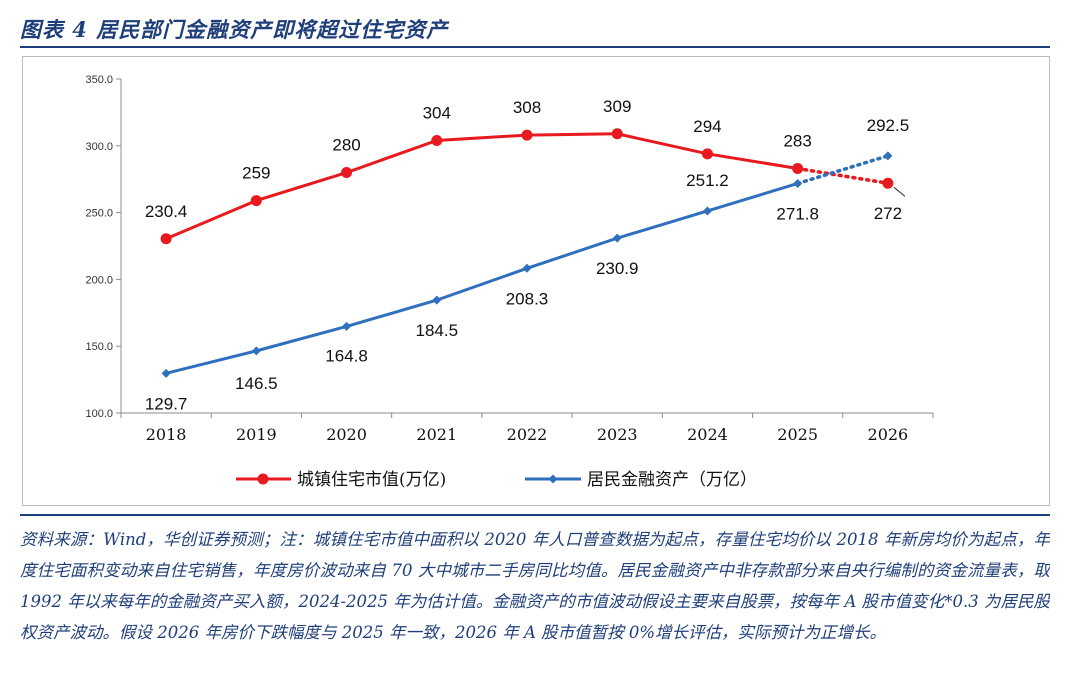 This screenshot has width=1080, height=700. I want to click on x-tick-label: 2018, so click(166, 434).